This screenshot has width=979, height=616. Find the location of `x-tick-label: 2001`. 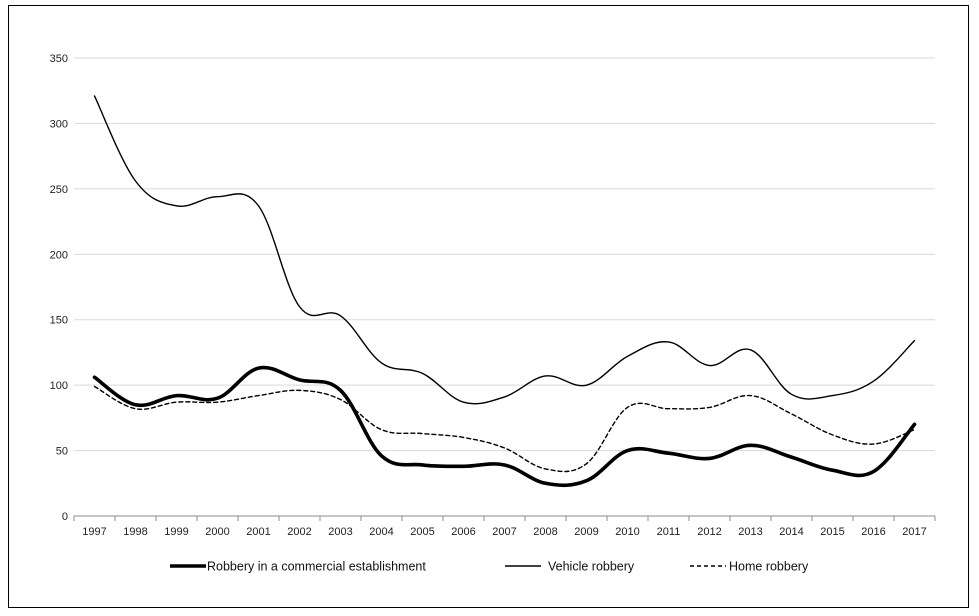

x-tick-label: 2001 is located at coordinates (258, 532).